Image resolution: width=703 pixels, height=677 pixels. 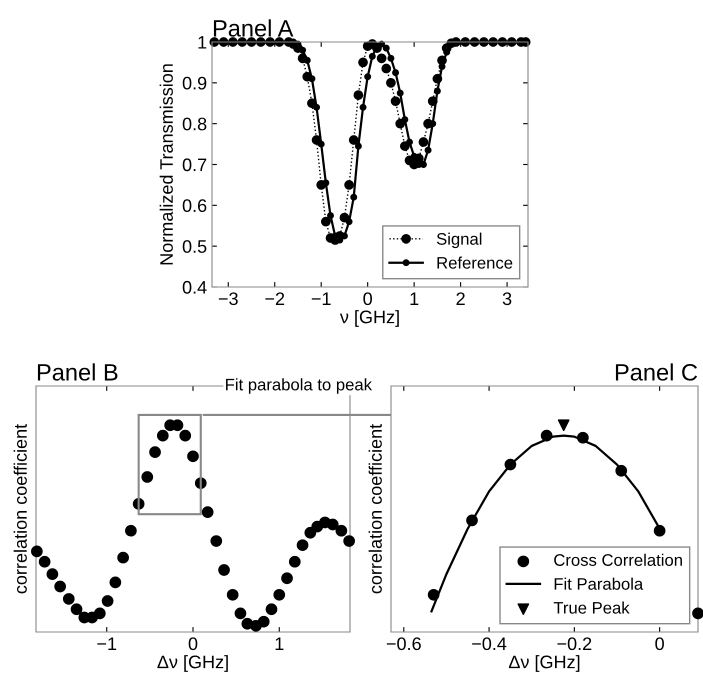 I want to click on chart-title: Panel C, so click(x=657, y=372).